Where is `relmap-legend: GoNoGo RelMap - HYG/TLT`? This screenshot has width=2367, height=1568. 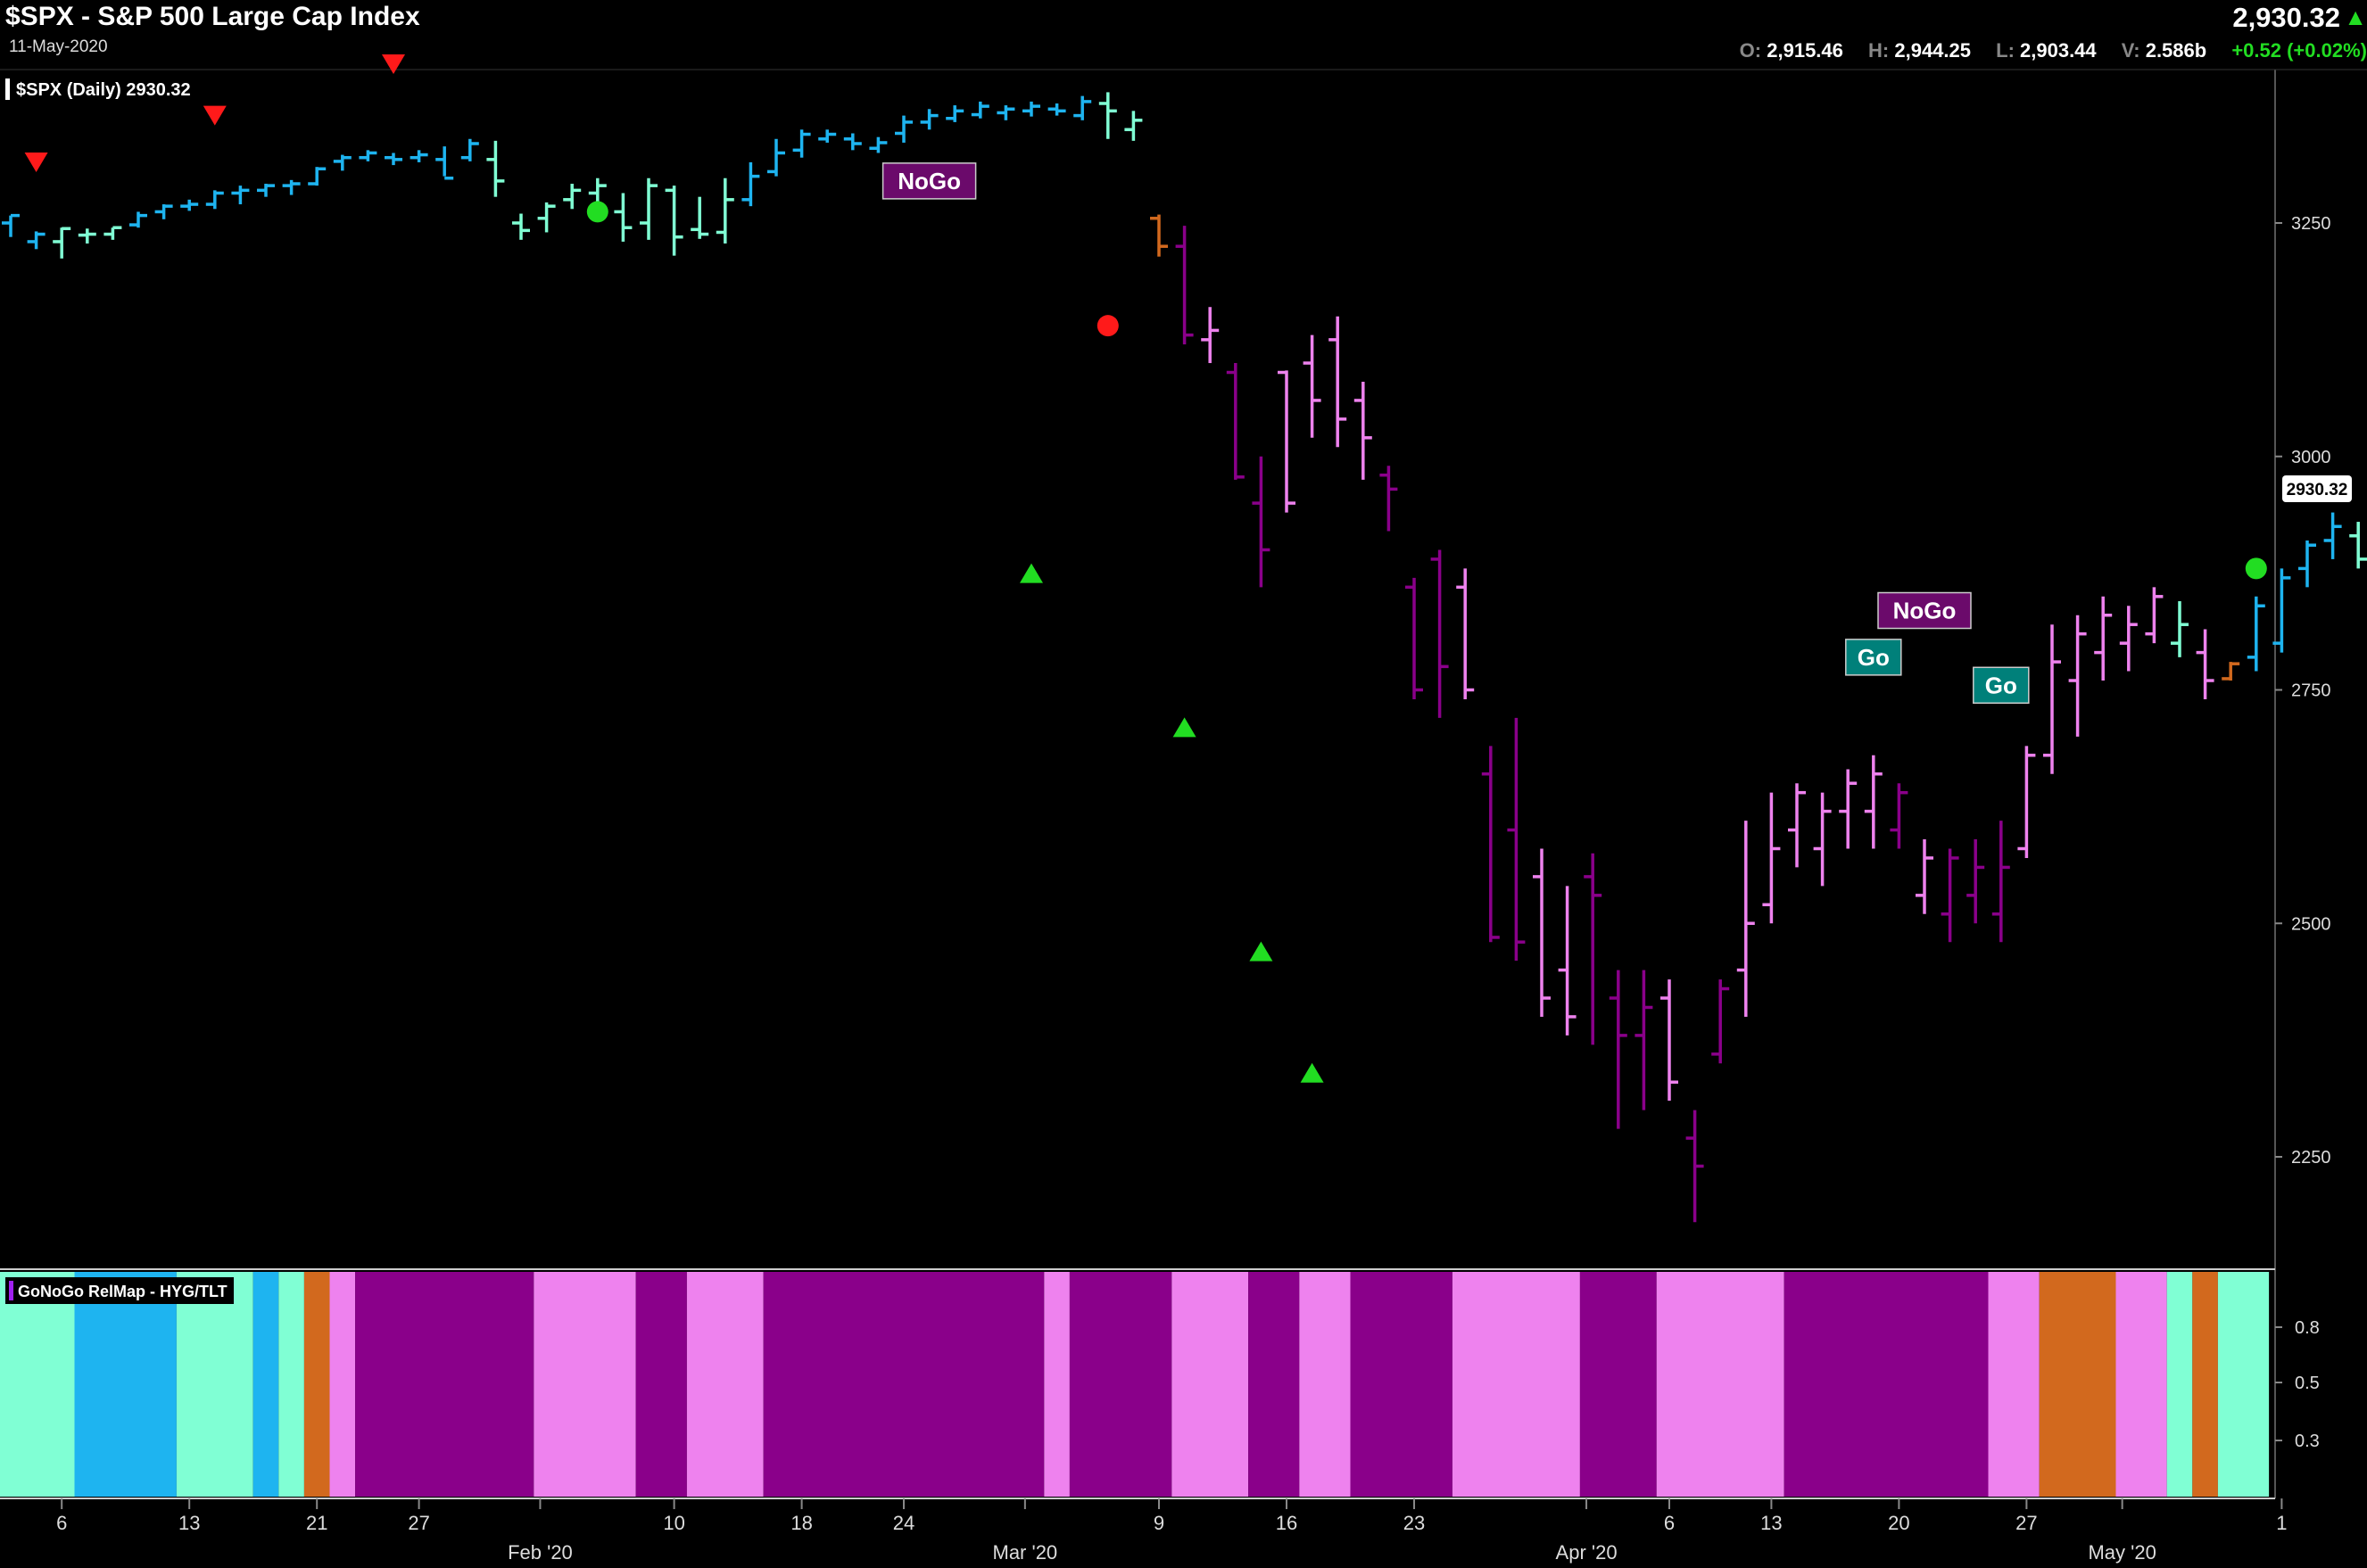 relmap-legend: GoNoGo RelMap - HYG/TLT is located at coordinates (119, 1290).